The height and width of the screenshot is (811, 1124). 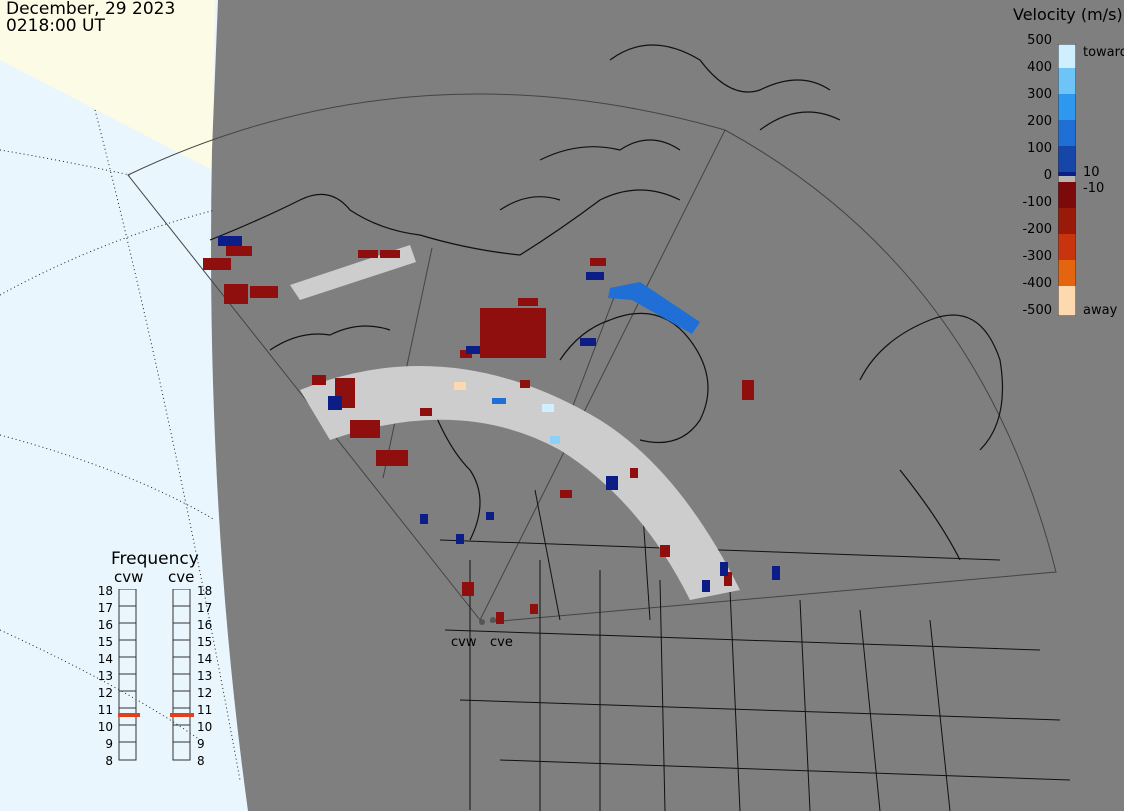 What do you see at coordinates (1037, 256) in the screenshot?
I see `cb-tick: -300` at bounding box center [1037, 256].